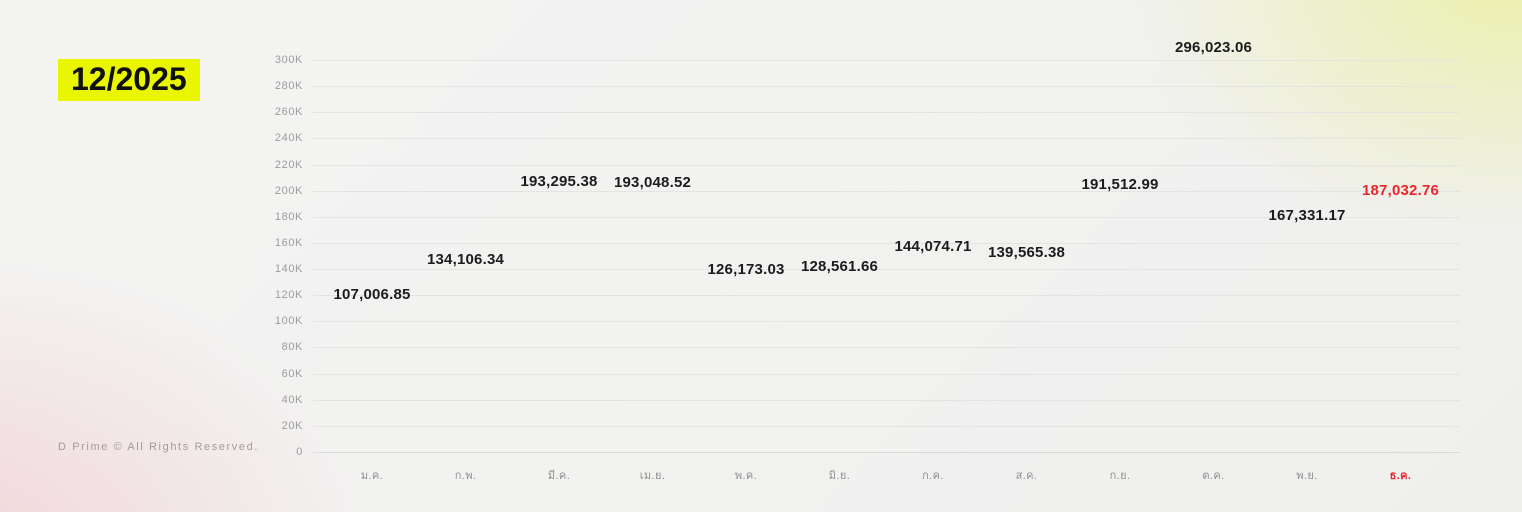 The height and width of the screenshot is (512, 1522). What do you see at coordinates (372, 476) in the screenshot?
I see `x-axis-label: ม.ค.` at bounding box center [372, 476].